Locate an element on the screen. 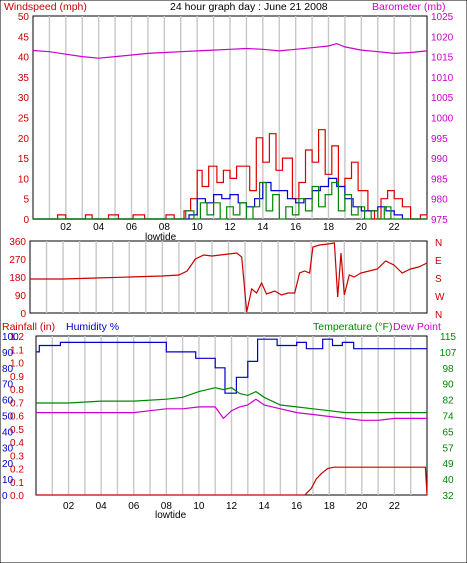  barometer-line is located at coordinates (230, 50).